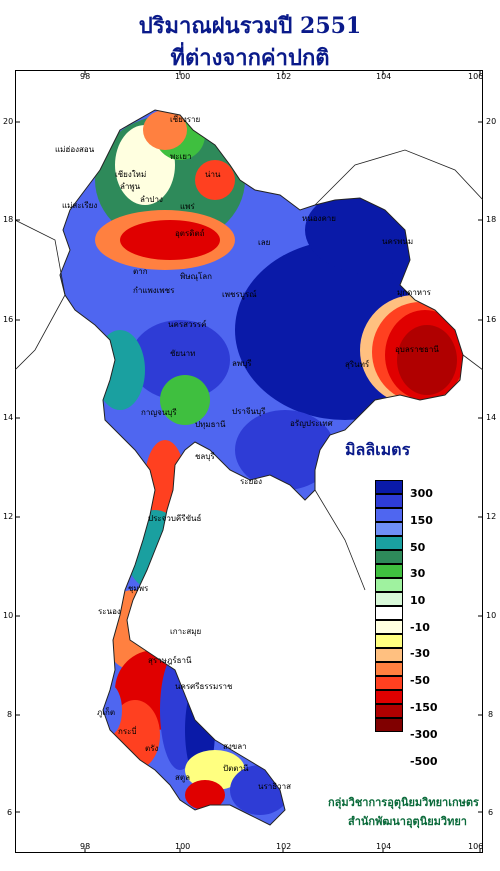  What do you see at coordinates (250, 58) in the screenshot?
I see `map-subtitle: ที่ต่างจากค่าปกติ` at bounding box center [250, 58].